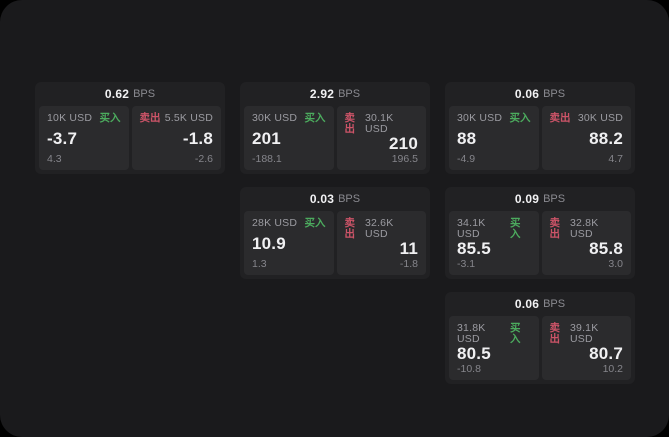  What do you see at coordinates (335, 245) in the screenshot?
I see `tile-body: 28K USD 买入 10.9 1.3 卖出 32.6K USD 11 -1.8` at bounding box center [335, 245].